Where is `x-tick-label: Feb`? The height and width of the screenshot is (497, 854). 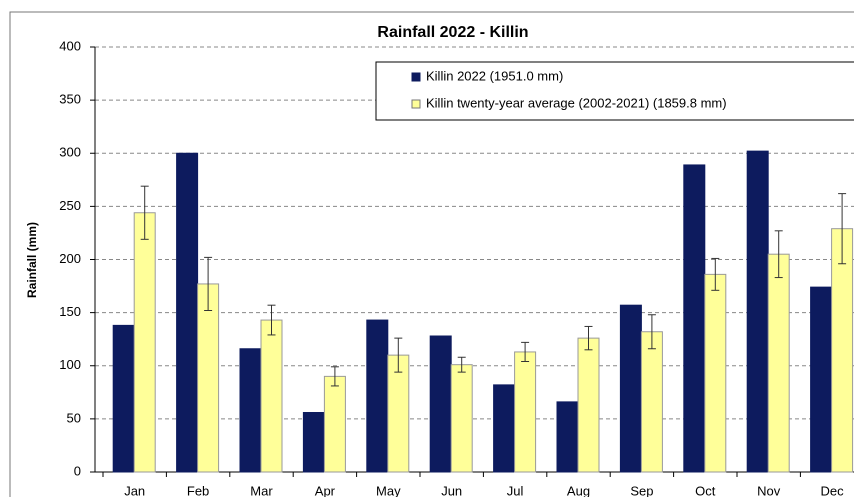
x-tick-label: Feb is located at coordinates (198, 490).